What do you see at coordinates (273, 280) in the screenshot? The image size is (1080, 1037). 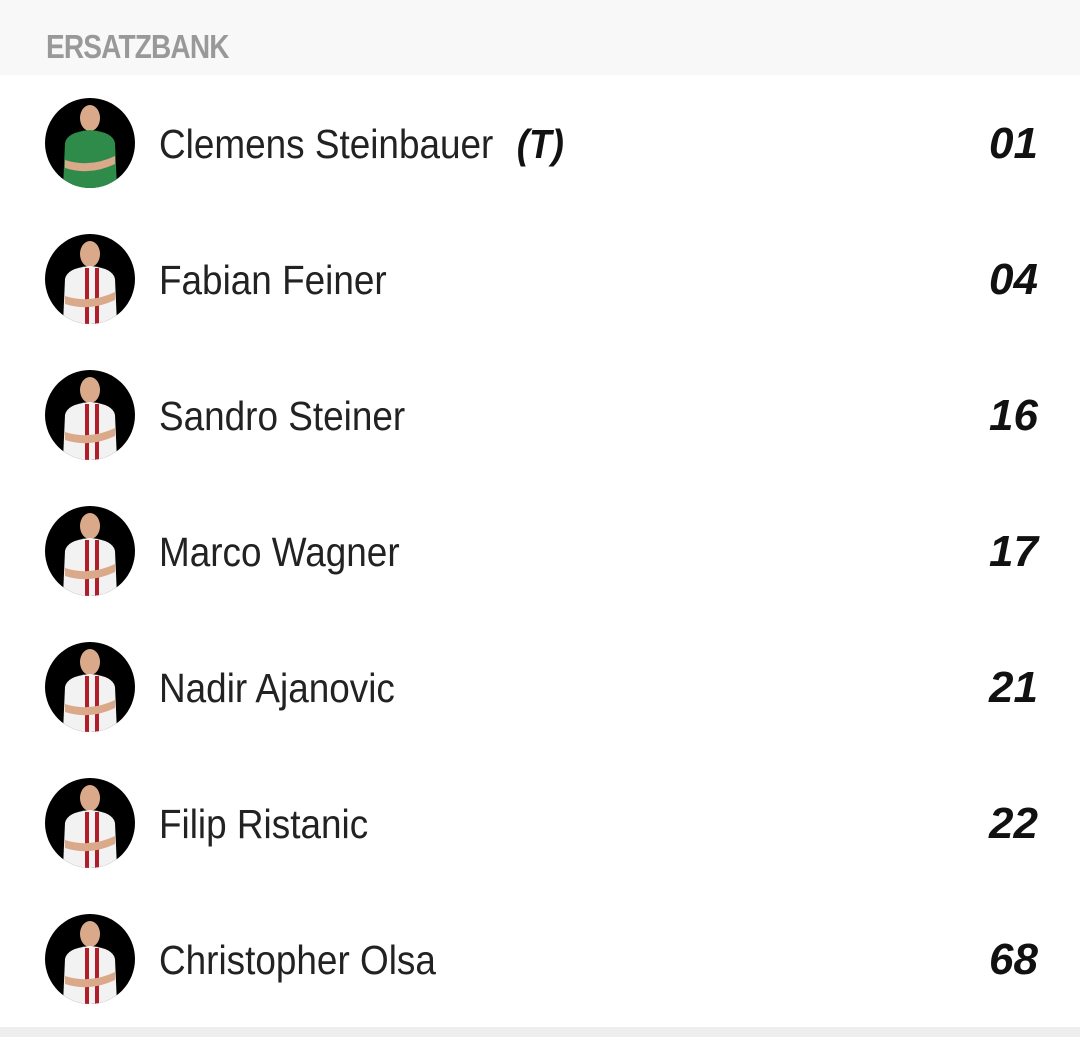 I see `player-name: Fabian Feiner` at bounding box center [273, 280].